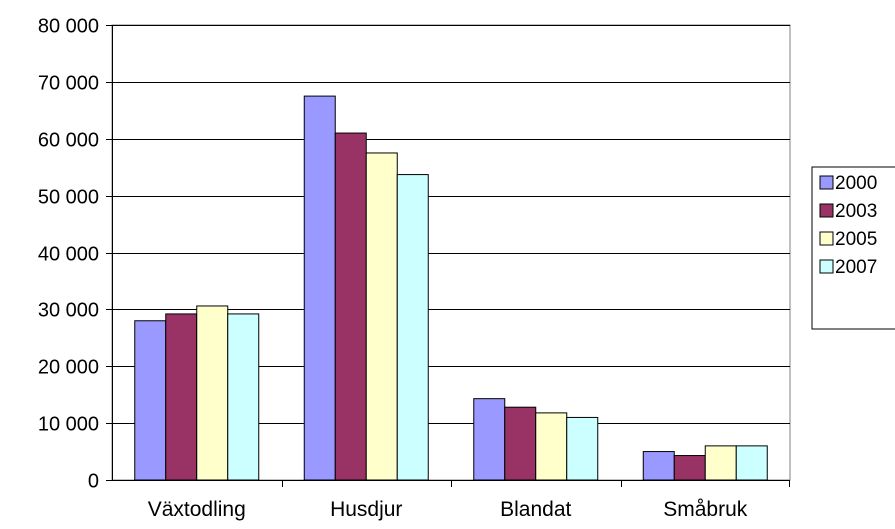  I want to click on y-tick-label: 50 000, so click(68, 198).